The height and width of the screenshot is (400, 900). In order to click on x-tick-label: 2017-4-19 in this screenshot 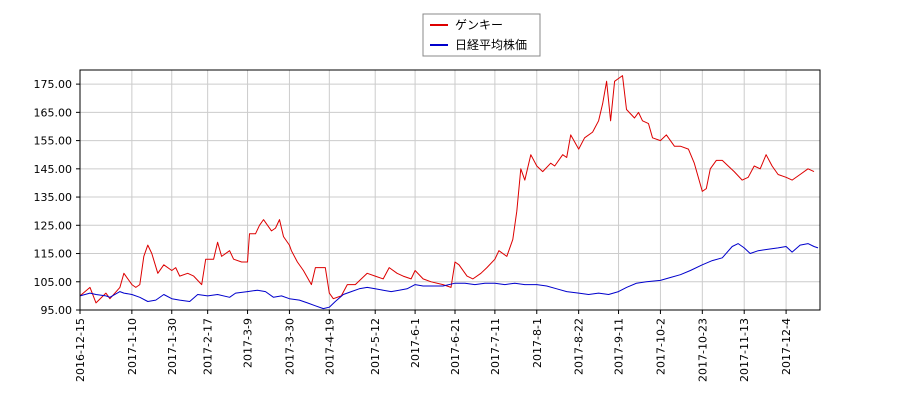, I will do `click(329, 346)`.